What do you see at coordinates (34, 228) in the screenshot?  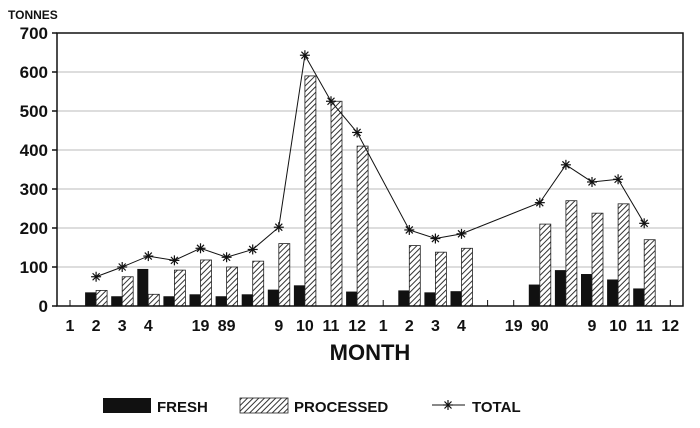 I see `y-tick-label: 200` at bounding box center [34, 228].